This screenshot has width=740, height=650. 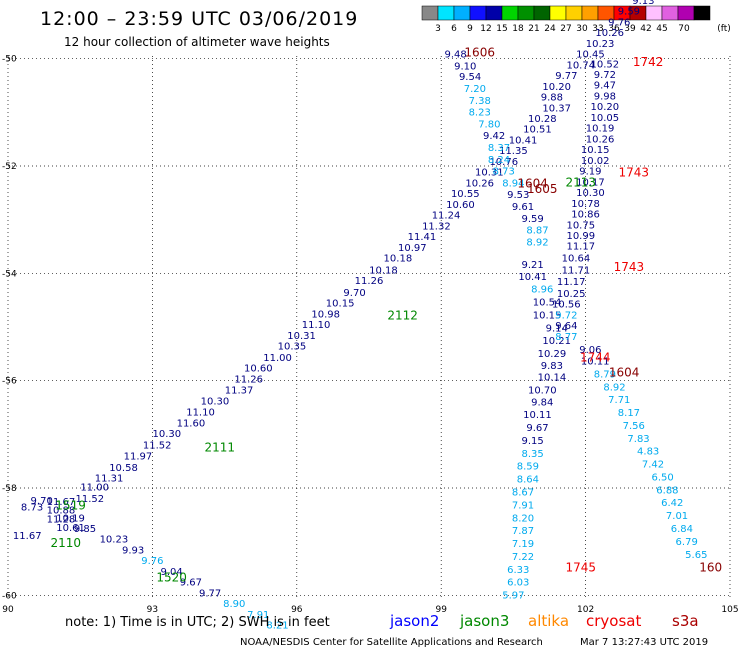 What do you see at coordinates (547, 303) in the screenshot?
I see `wave-height-value: 10.54` at bounding box center [547, 303].